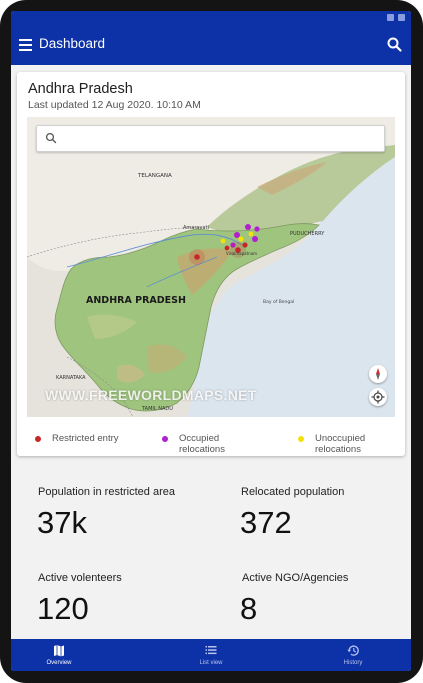 This screenshot has height=683, width=423. Describe the element at coordinates (378, 397) in the screenshot. I see `my-location-icon` at that location.